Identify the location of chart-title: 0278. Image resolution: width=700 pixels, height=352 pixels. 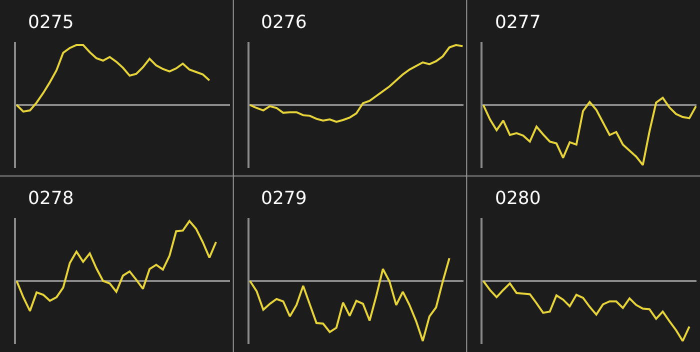
(51, 198).